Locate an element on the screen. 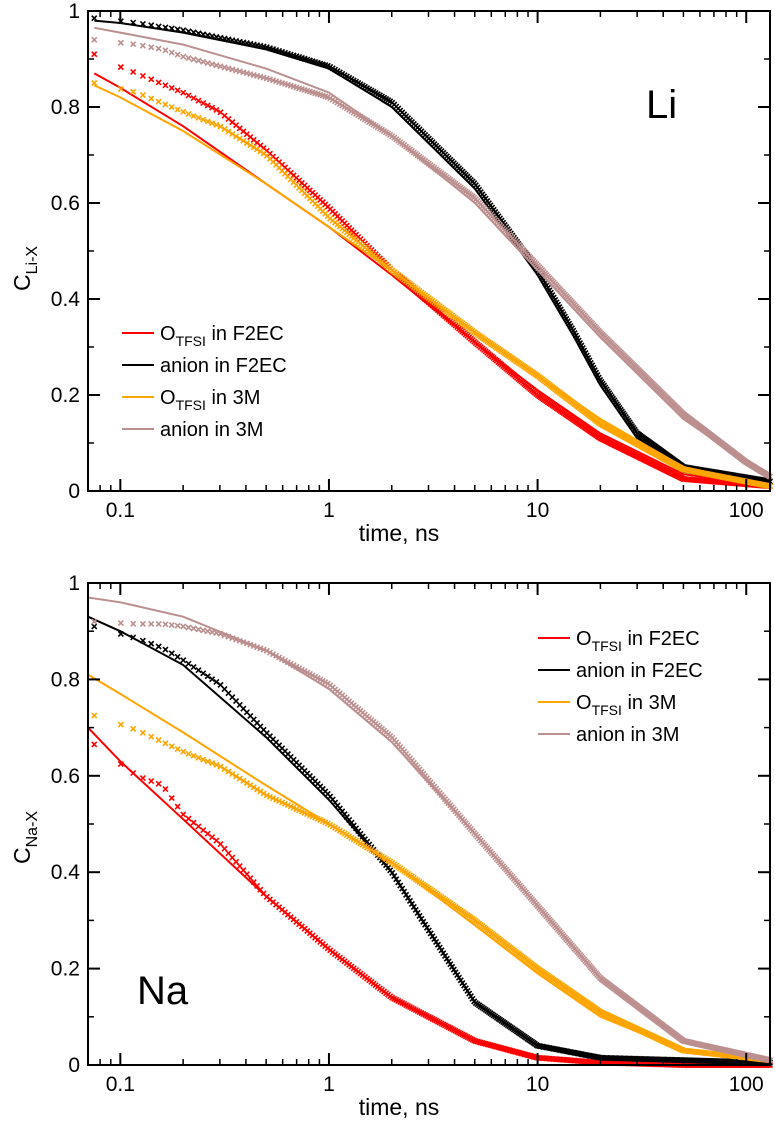 The width and height of the screenshot is (775, 1127). legend-label-main: anion in F2EC is located at coordinates (639, 671).